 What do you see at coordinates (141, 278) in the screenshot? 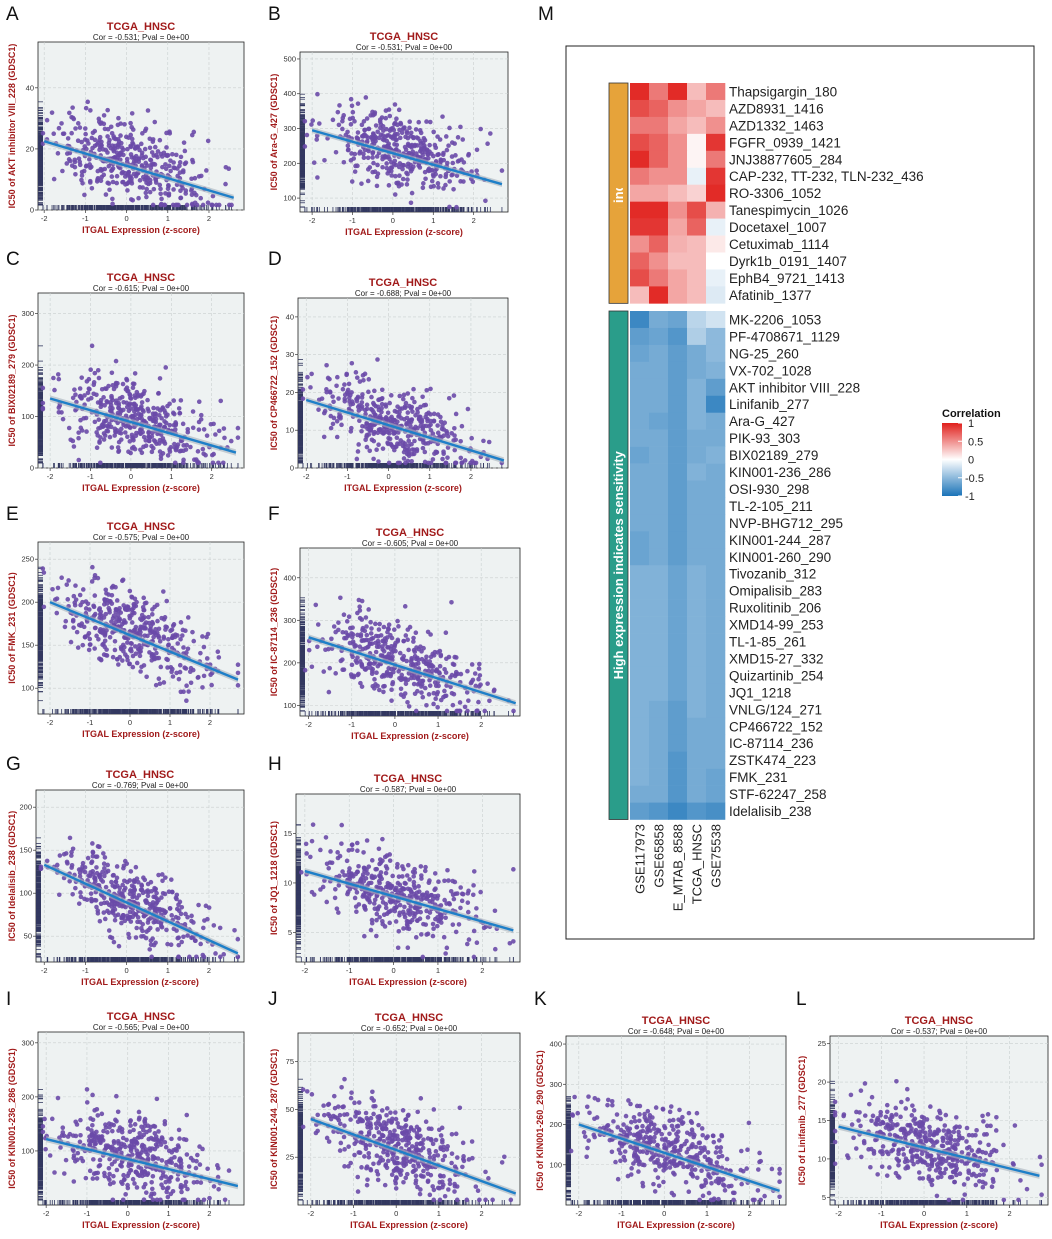
I see `panel-title: TCGA_HNSC` at bounding box center [141, 278].